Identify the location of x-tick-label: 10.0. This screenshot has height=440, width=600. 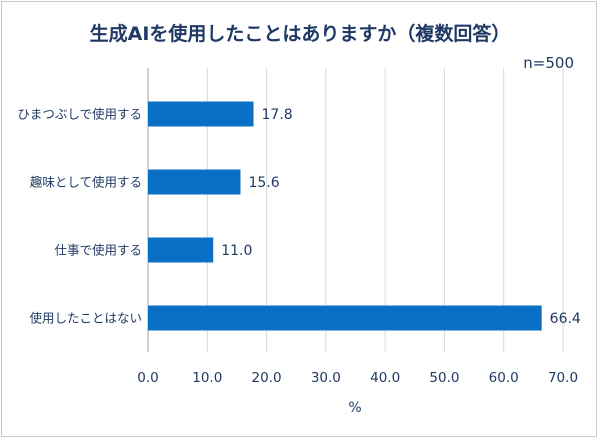
(207, 378).